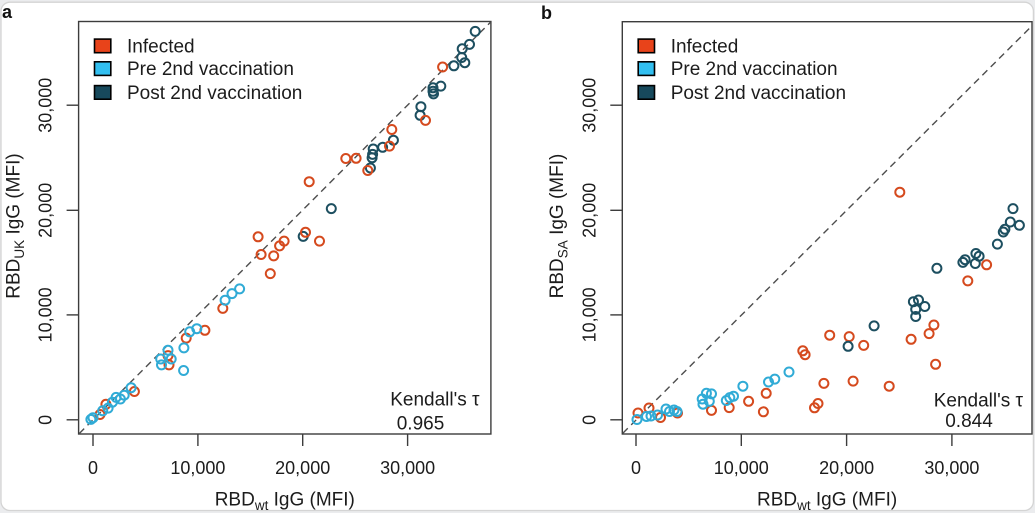 This screenshot has height=518, width=1035. I want to click on svg-text: a, so click(7, 12).